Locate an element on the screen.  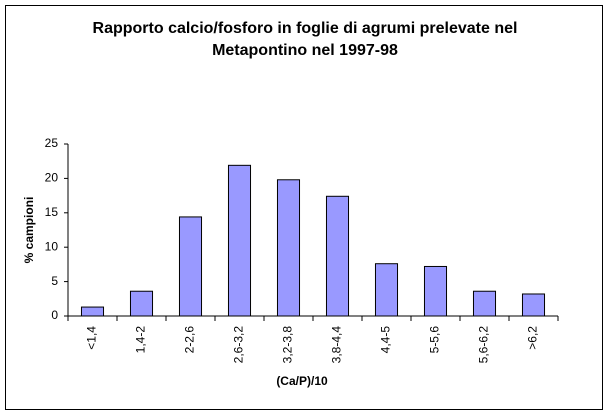
x-tick-label: >6,2 is located at coordinates (533, 338).